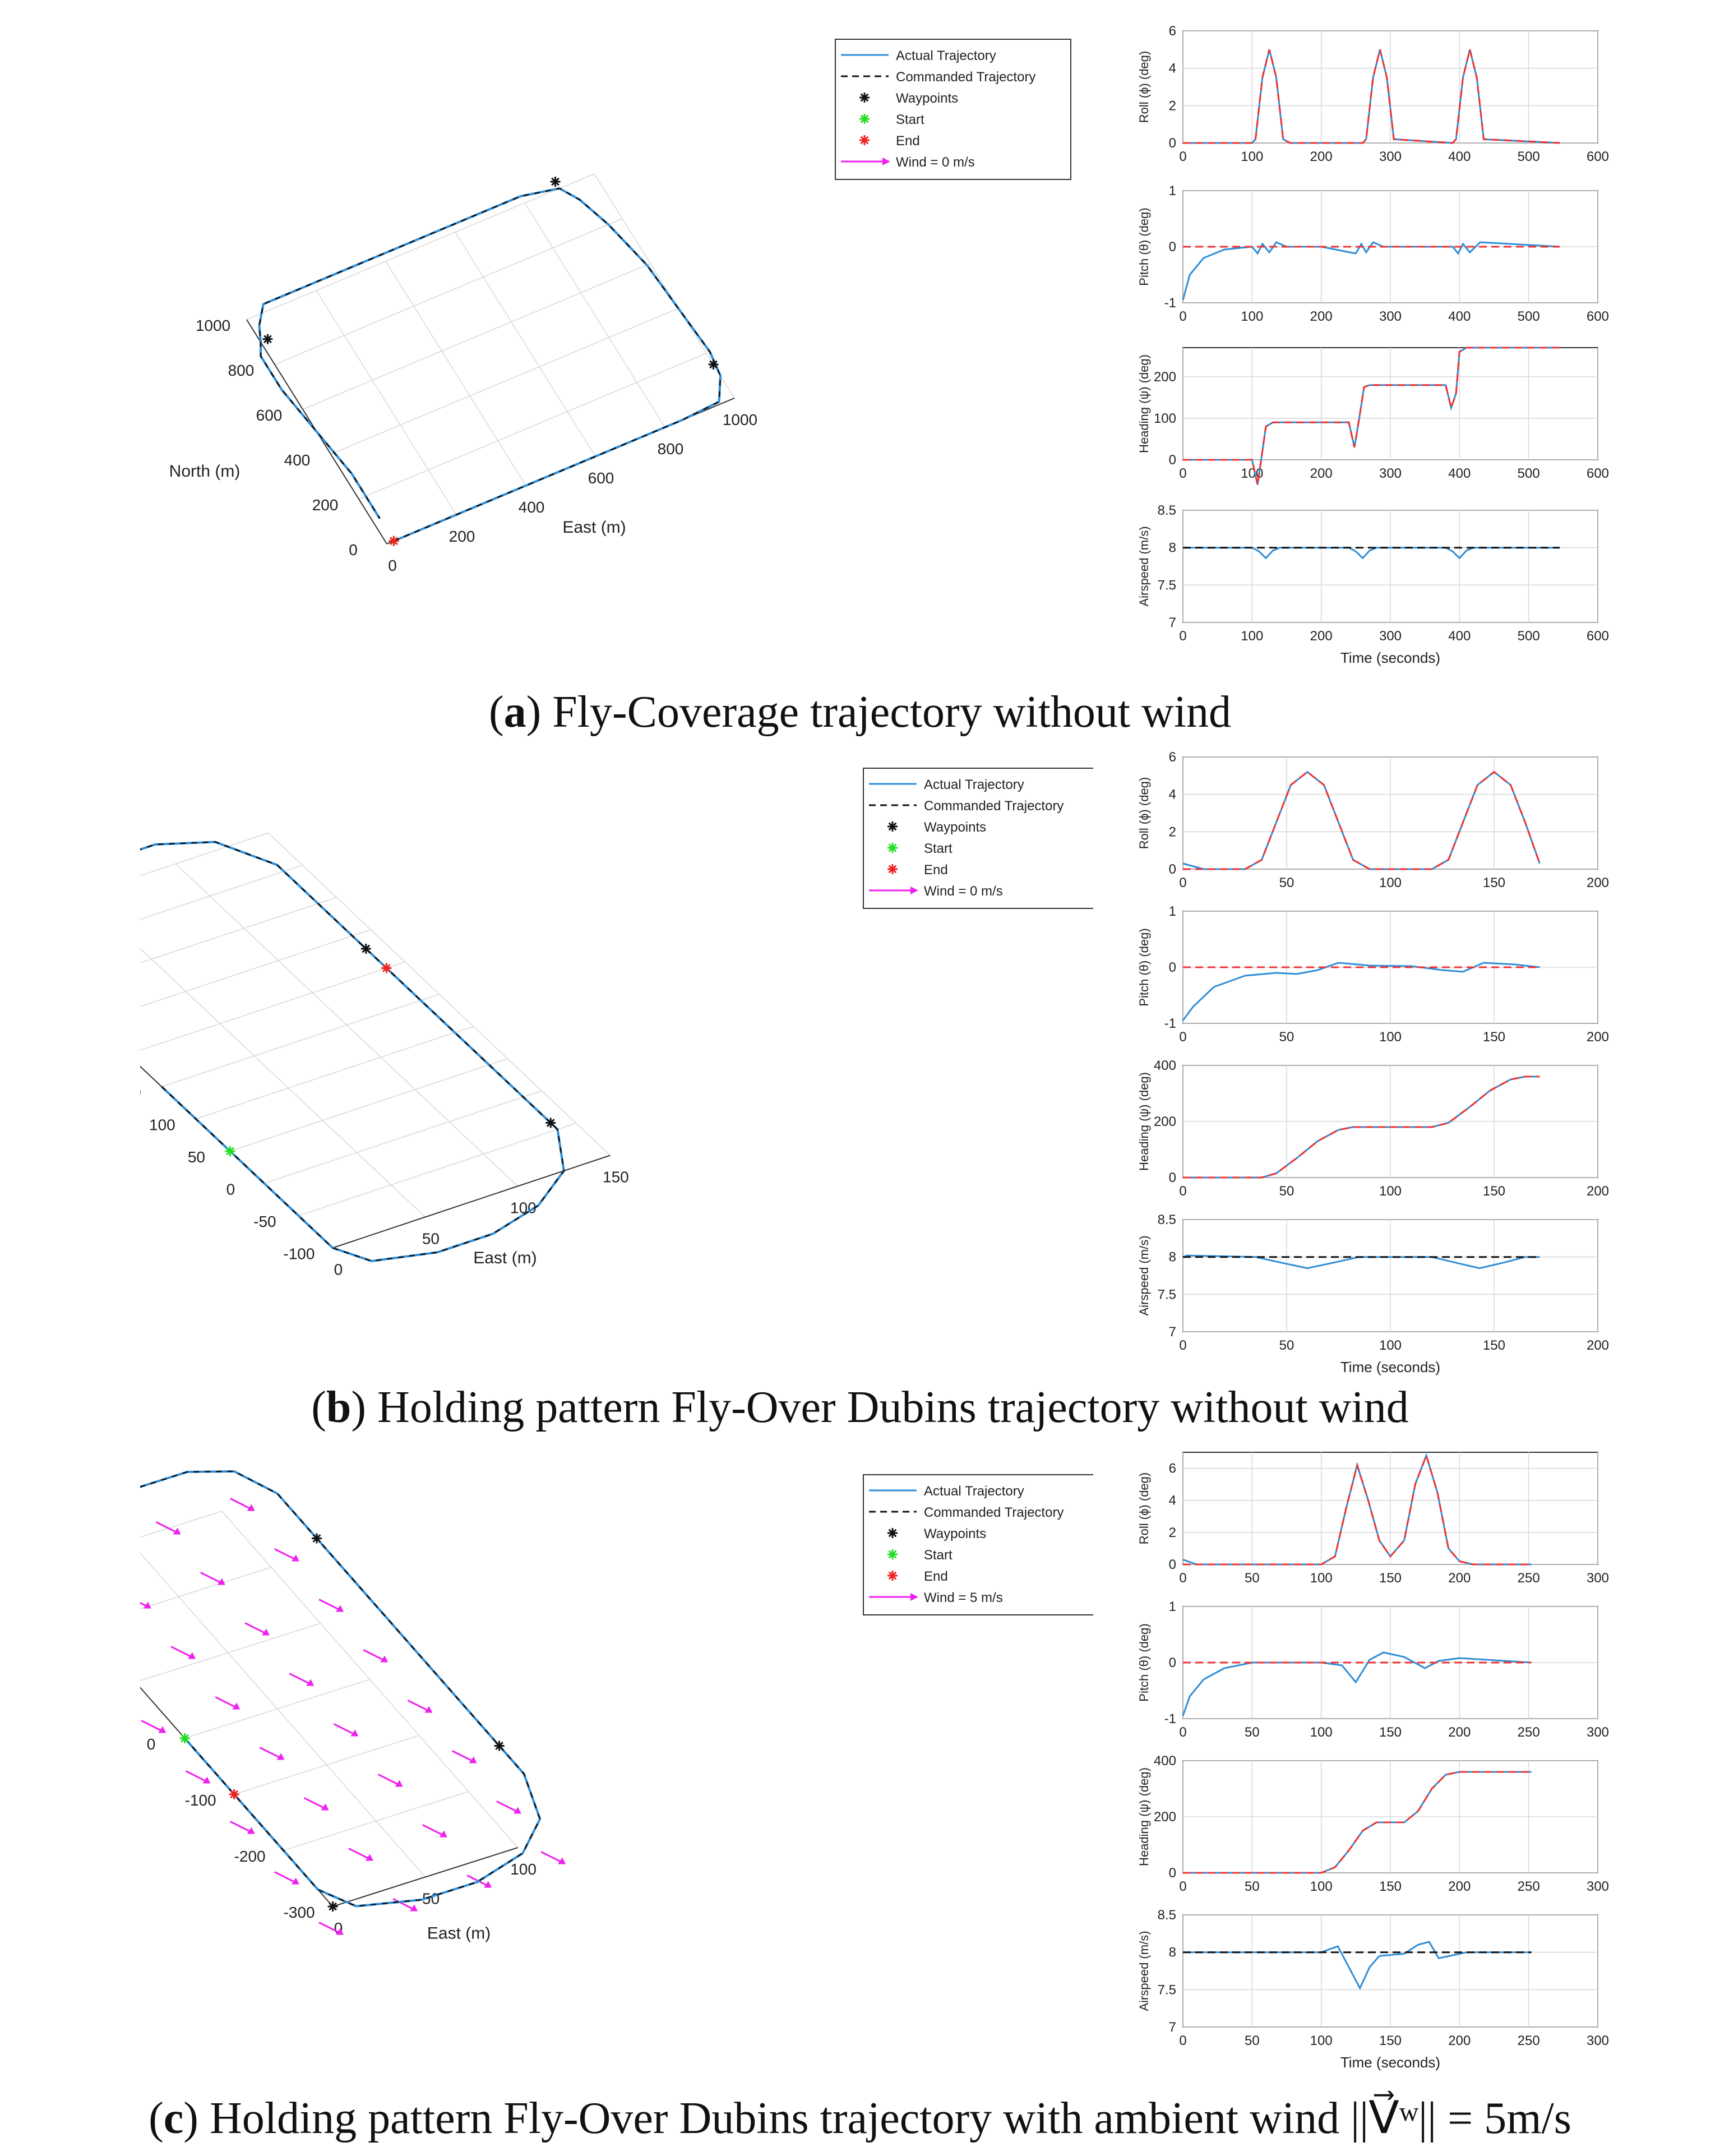 This screenshot has width=1720, height=2156. What do you see at coordinates (237, 1157) in the screenshot?
I see `north-axis-line` at bounding box center [237, 1157].